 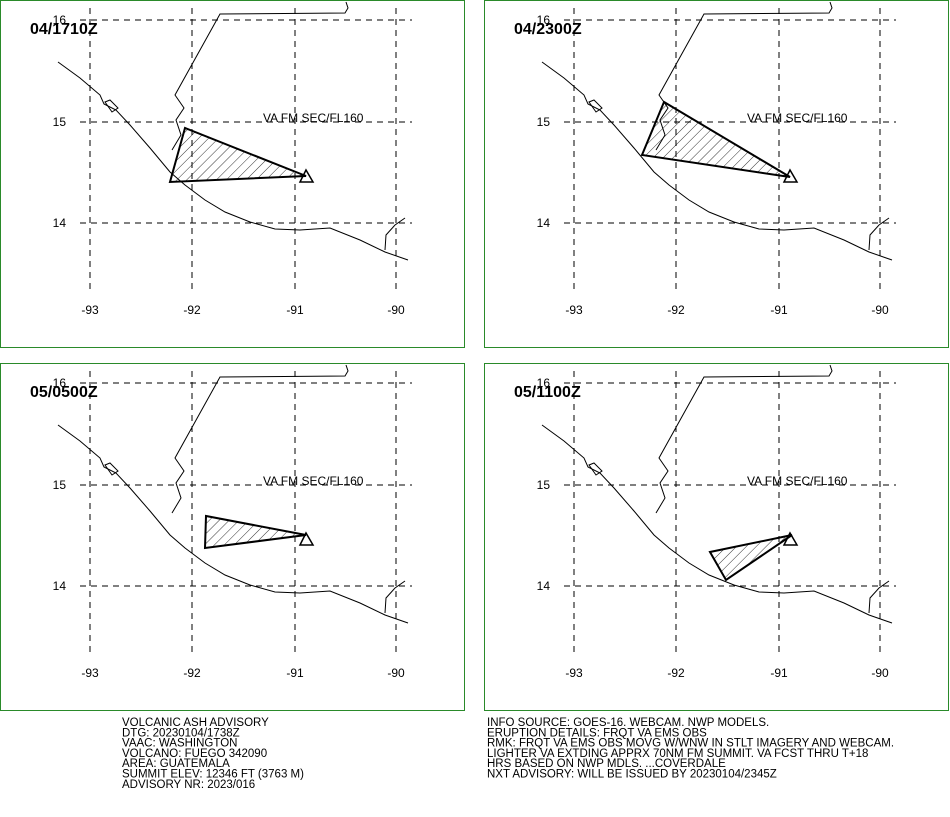 What do you see at coordinates (548, 29) in the screenshot?
I see `valid-time: 04/2300Z` at bounding box center [548, 29].